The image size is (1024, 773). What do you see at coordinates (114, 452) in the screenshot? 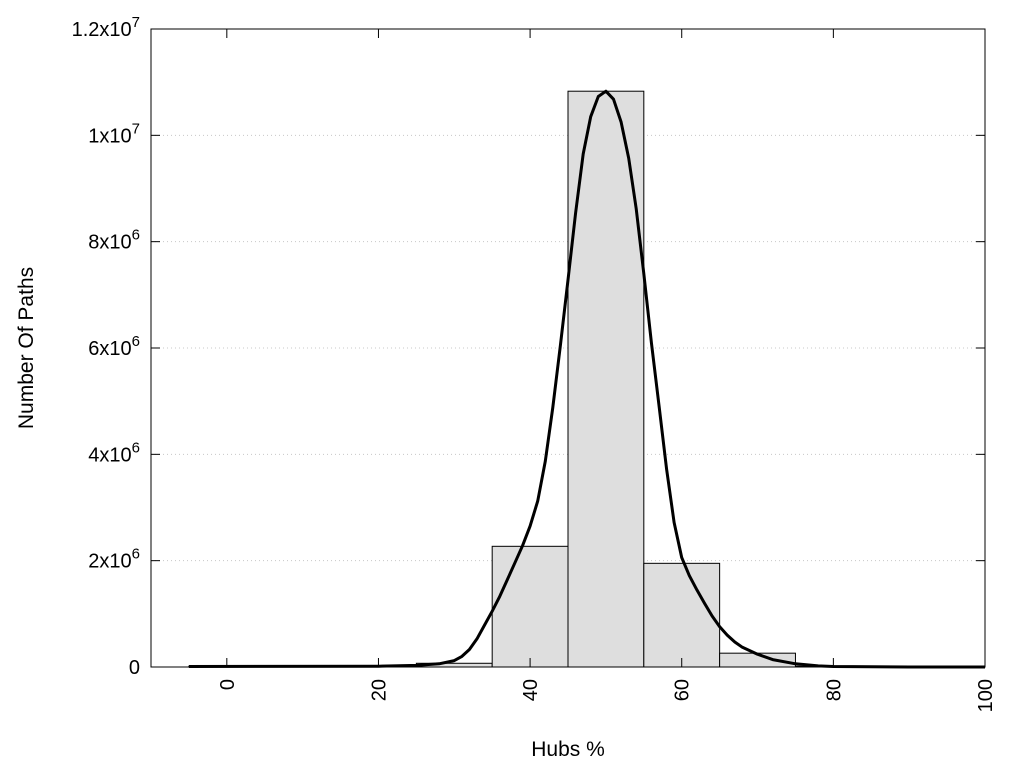
I see `y-tick-label-2: 4x10⁶` at bounding box center [114, 452].